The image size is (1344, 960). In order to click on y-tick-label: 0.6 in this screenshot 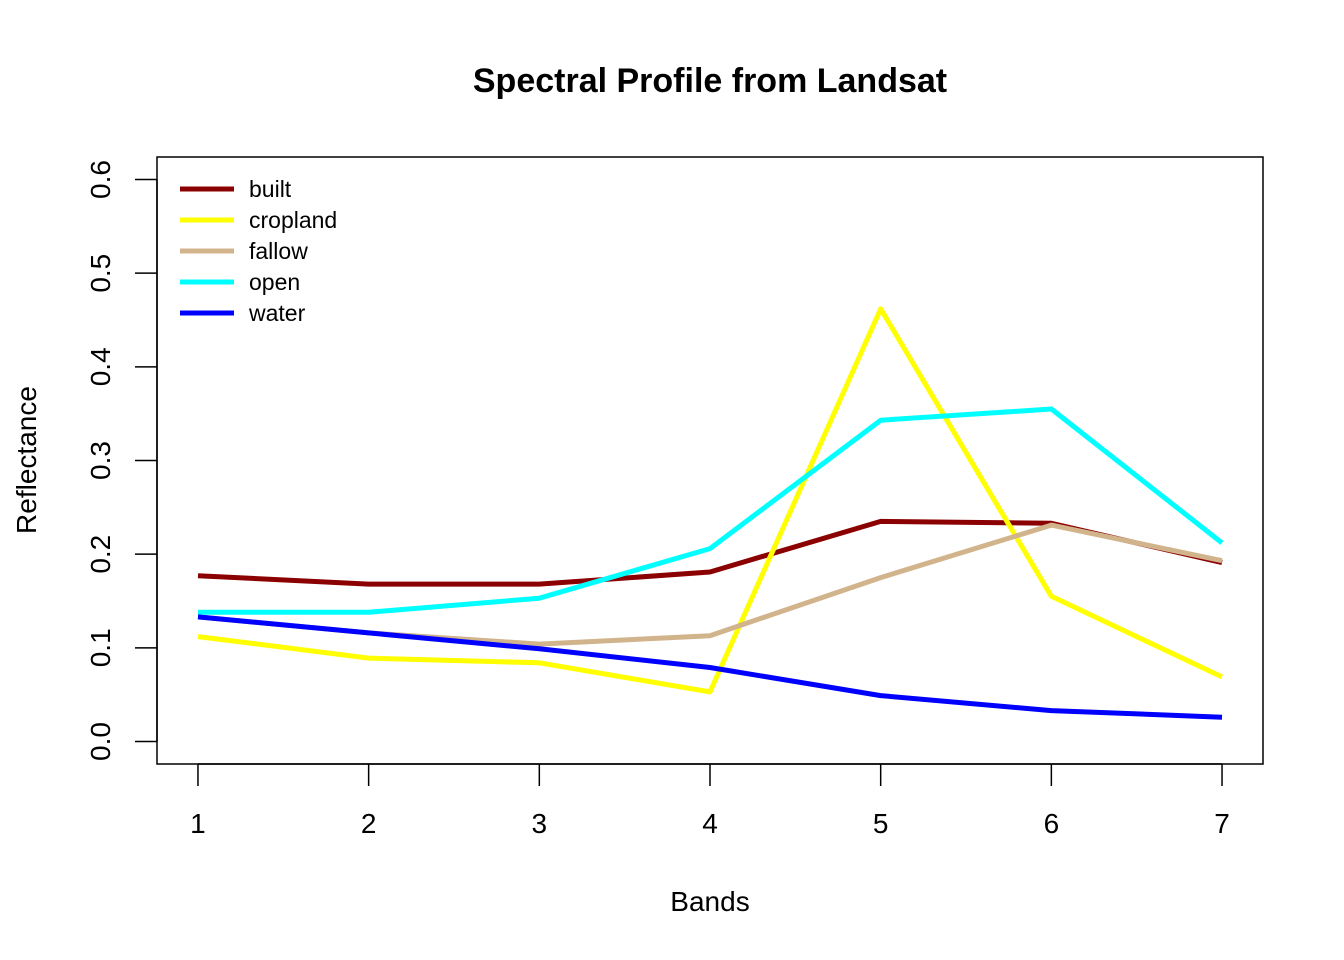, I will do `click(100, 179)`.